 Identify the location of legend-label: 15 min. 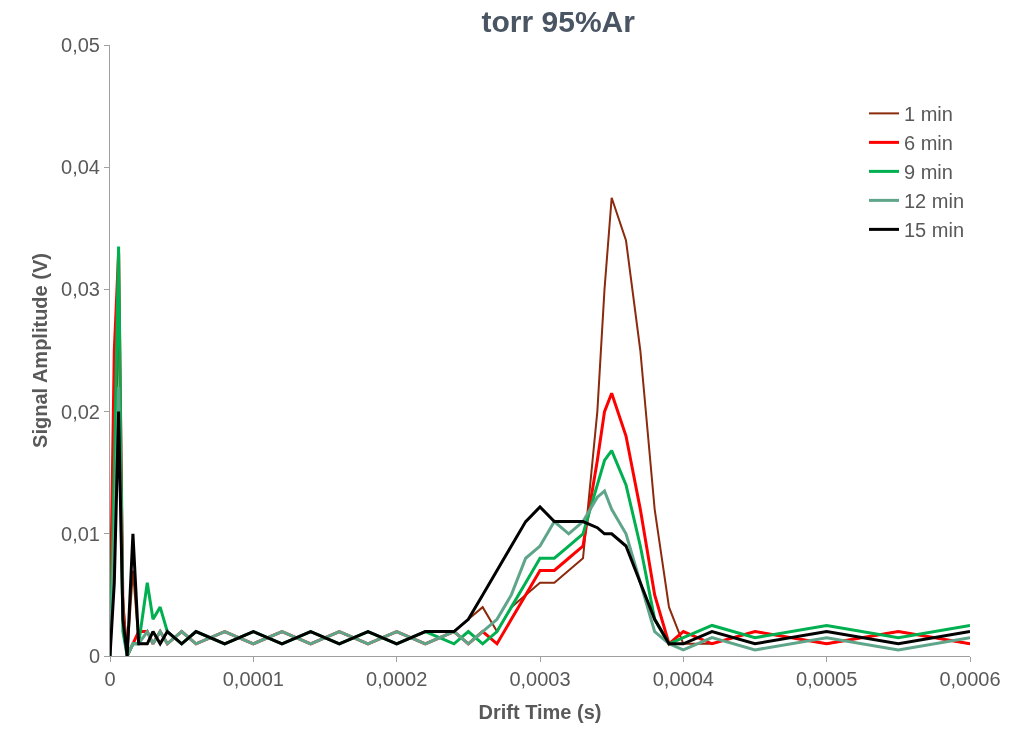
(934, 230).